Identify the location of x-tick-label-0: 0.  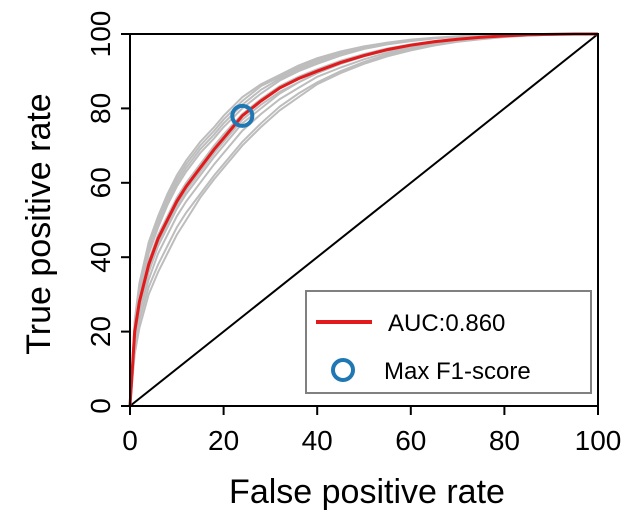
(130, 440).